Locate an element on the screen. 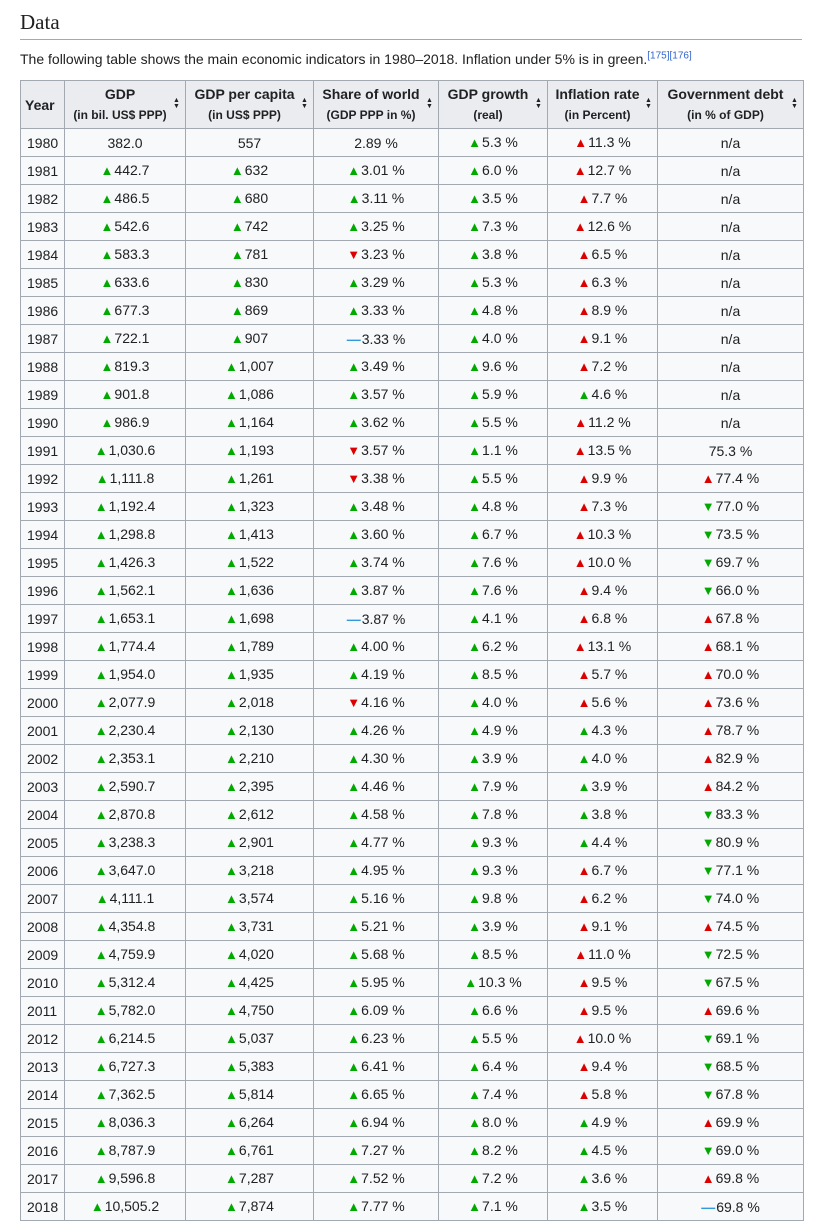 The image size is (822, 1221). value-cell: ▲4.8 % is located at coordinates (493, 310).